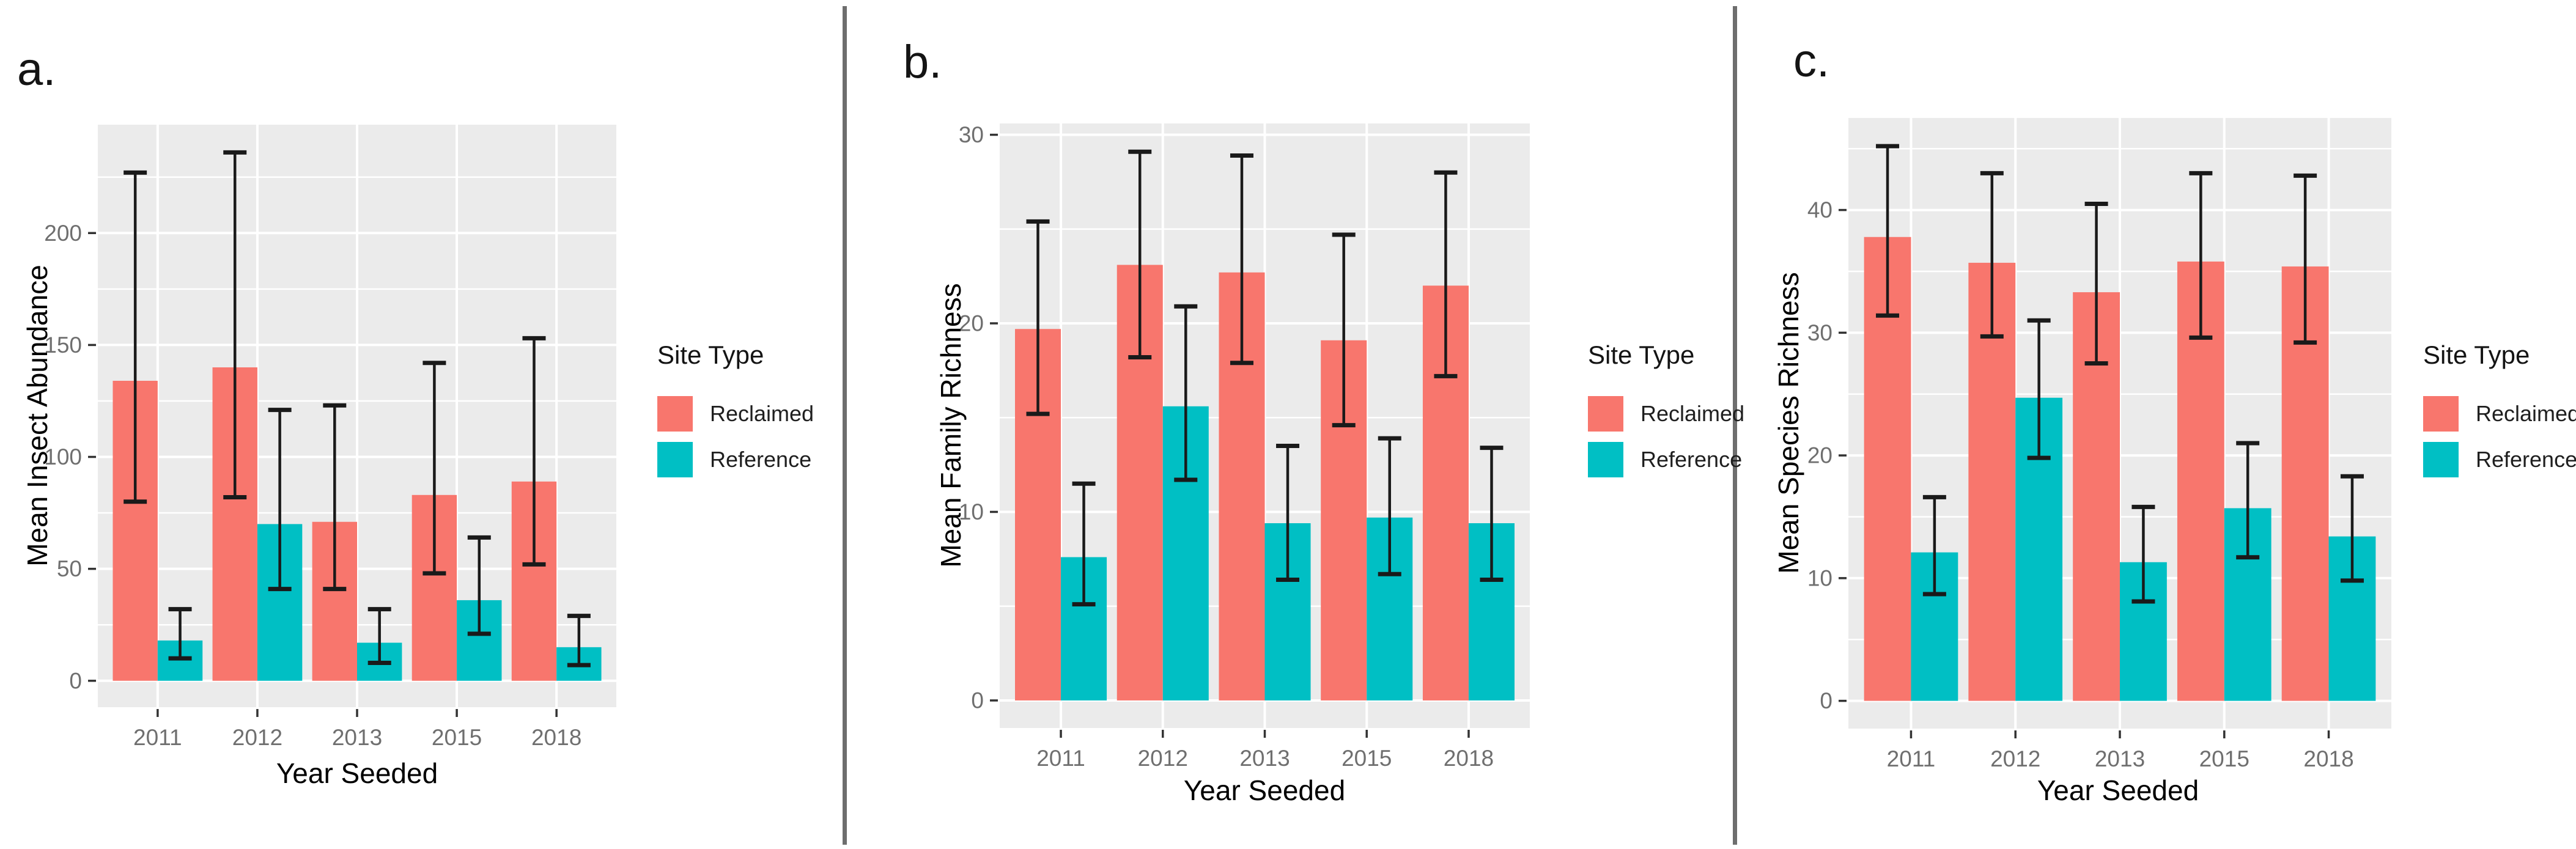  What do you see at coordinates (1819, 210) in the screenshot?
I see `y-tick-label-40: 40` at bounding box center [1819, 210].